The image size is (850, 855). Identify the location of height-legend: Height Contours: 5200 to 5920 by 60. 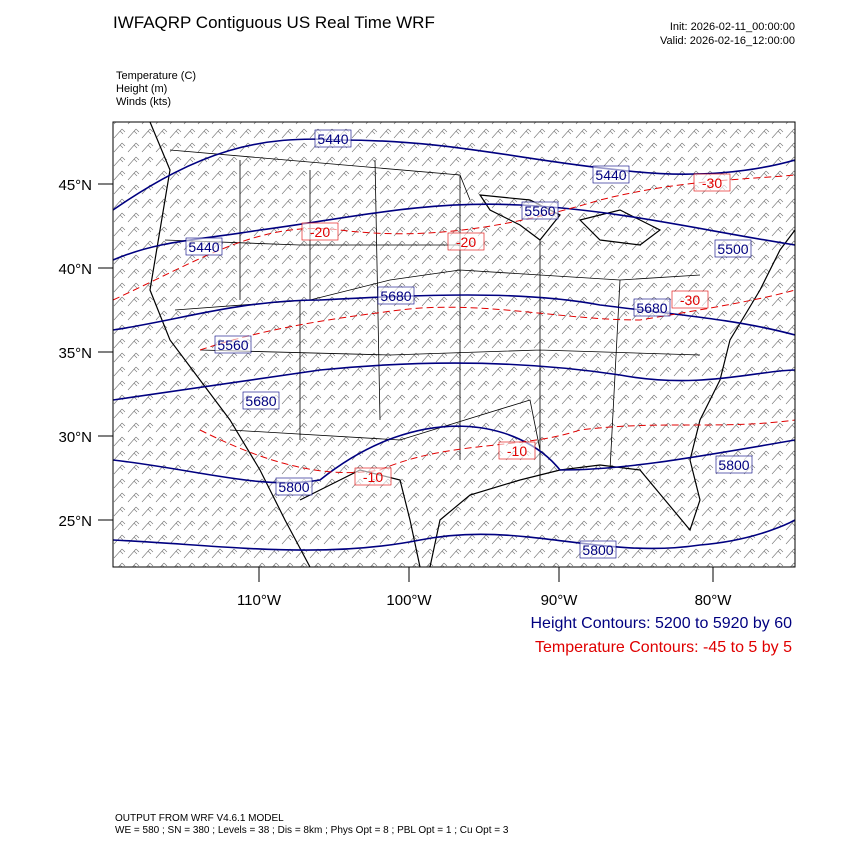
(661, 623).